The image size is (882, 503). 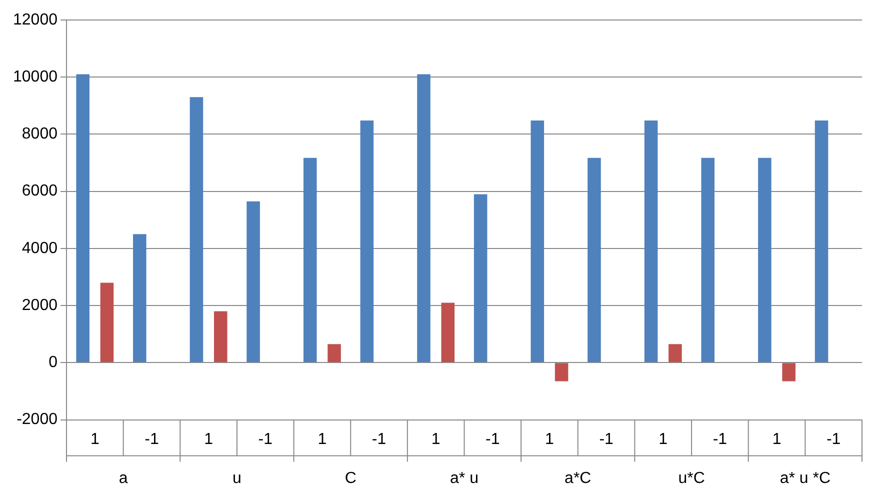 I want to click on text: a* u, so click(x=464, y=478).